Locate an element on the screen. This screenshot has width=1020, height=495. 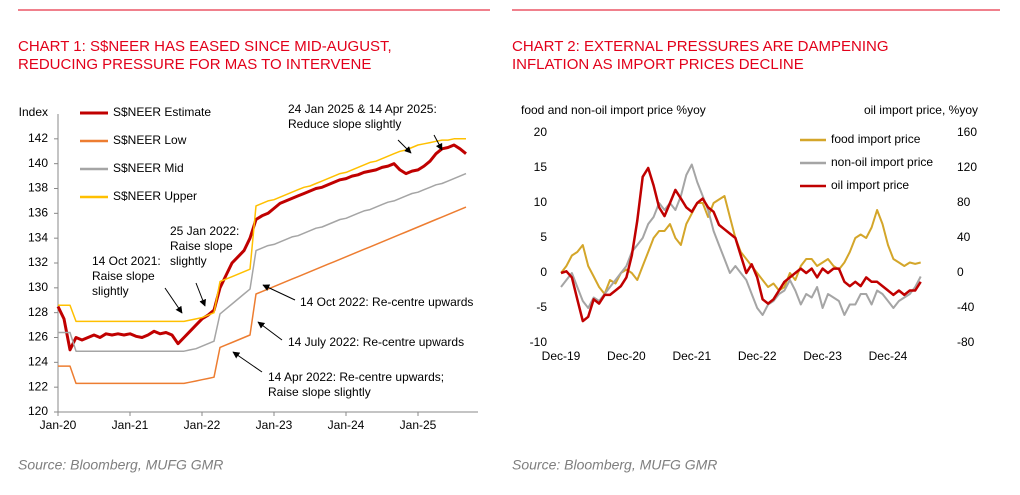
y-tick-label: -5 is located at coordinates (541, 307).